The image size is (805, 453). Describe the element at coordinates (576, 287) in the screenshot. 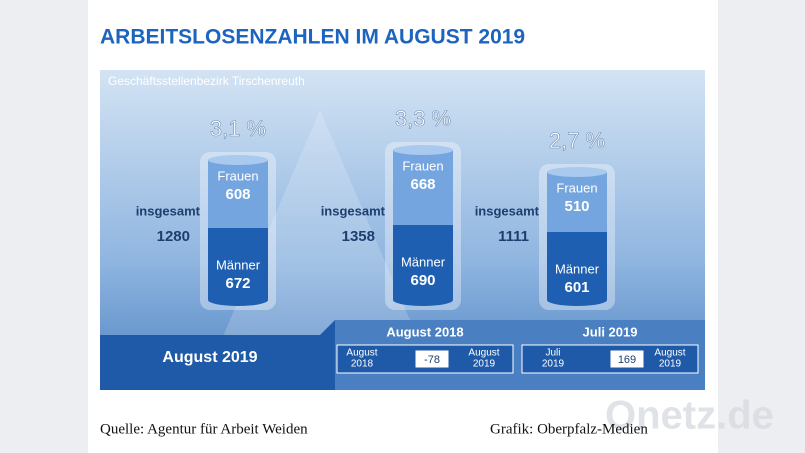

I see `men-value: 601` at that location.